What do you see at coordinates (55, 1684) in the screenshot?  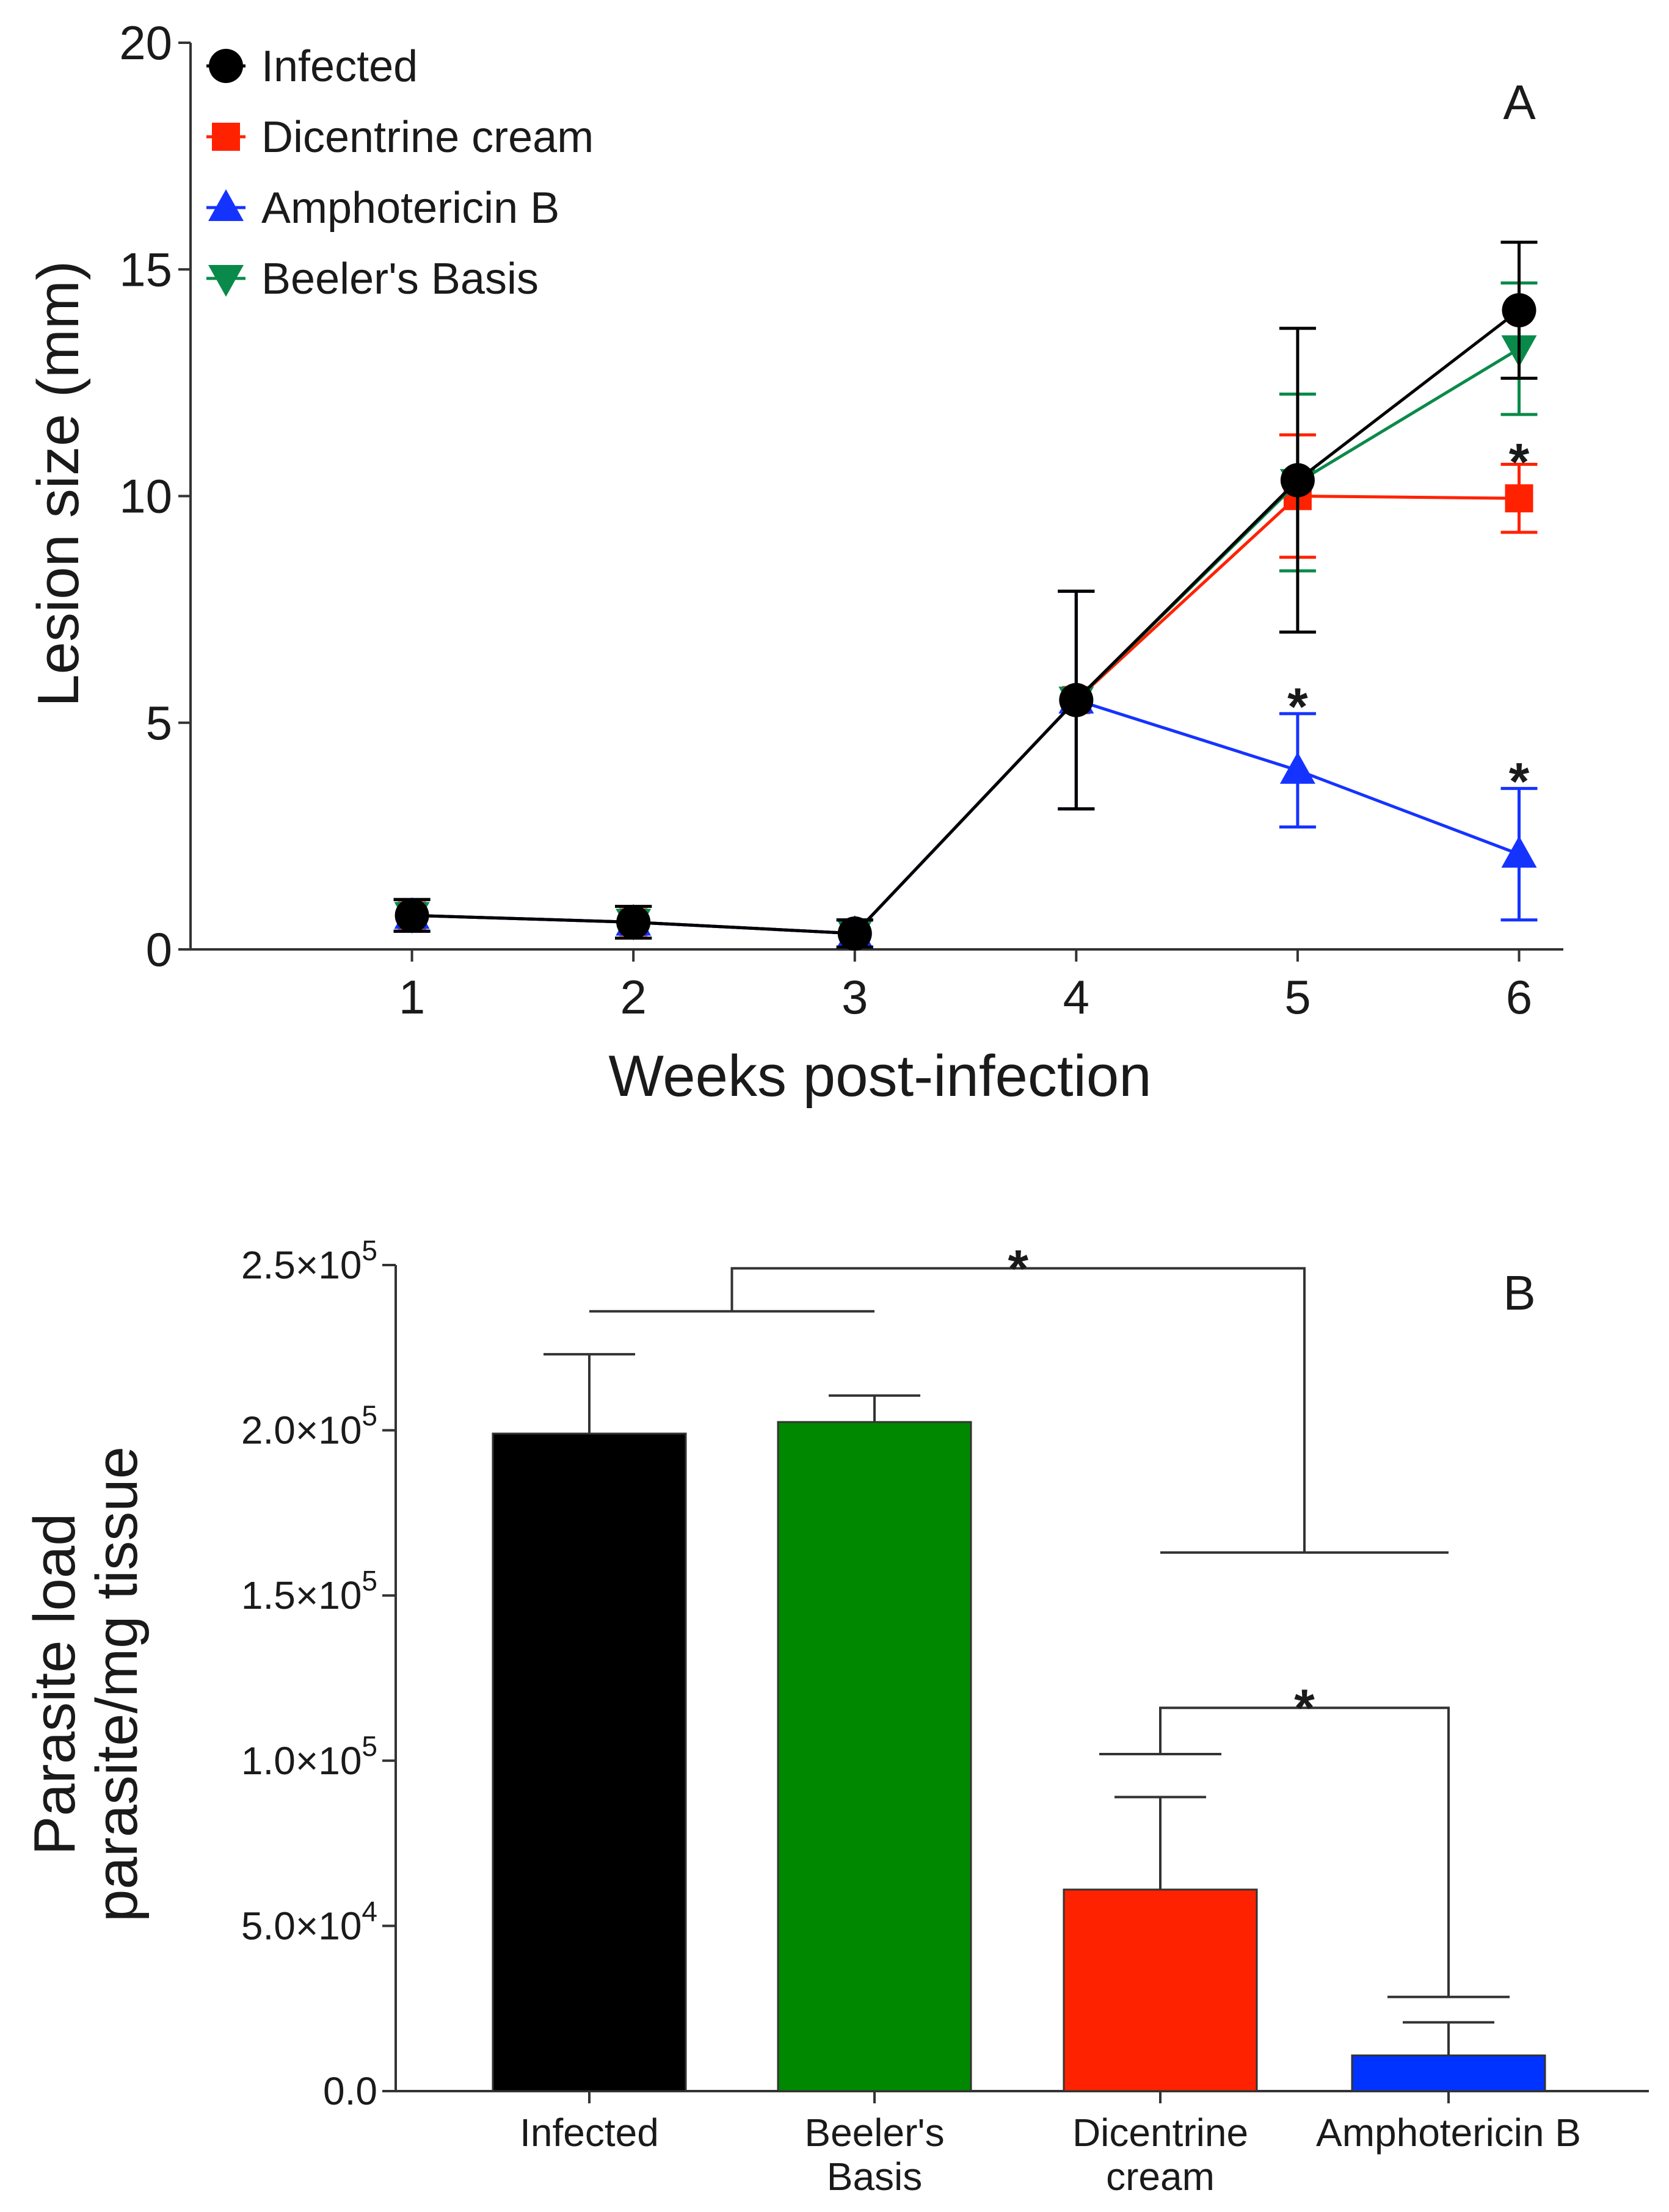 I see `panel-b-y-axis-title: Parasite load` at bounding box center [55, 1684].